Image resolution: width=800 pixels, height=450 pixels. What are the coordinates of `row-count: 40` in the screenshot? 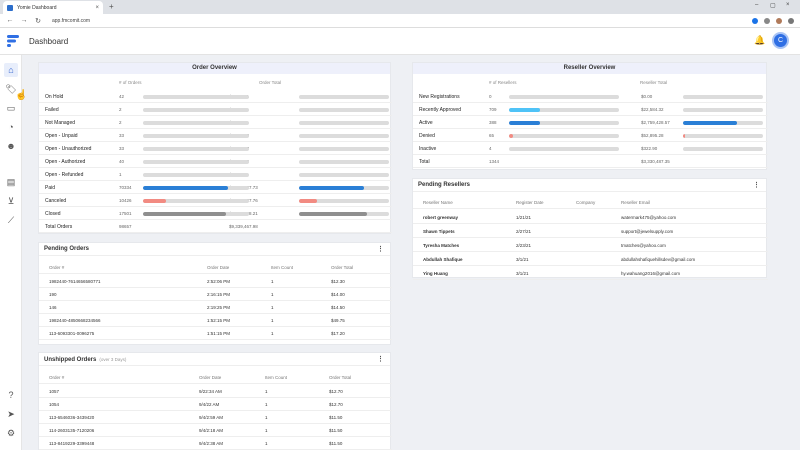 It's located at (122, 161).